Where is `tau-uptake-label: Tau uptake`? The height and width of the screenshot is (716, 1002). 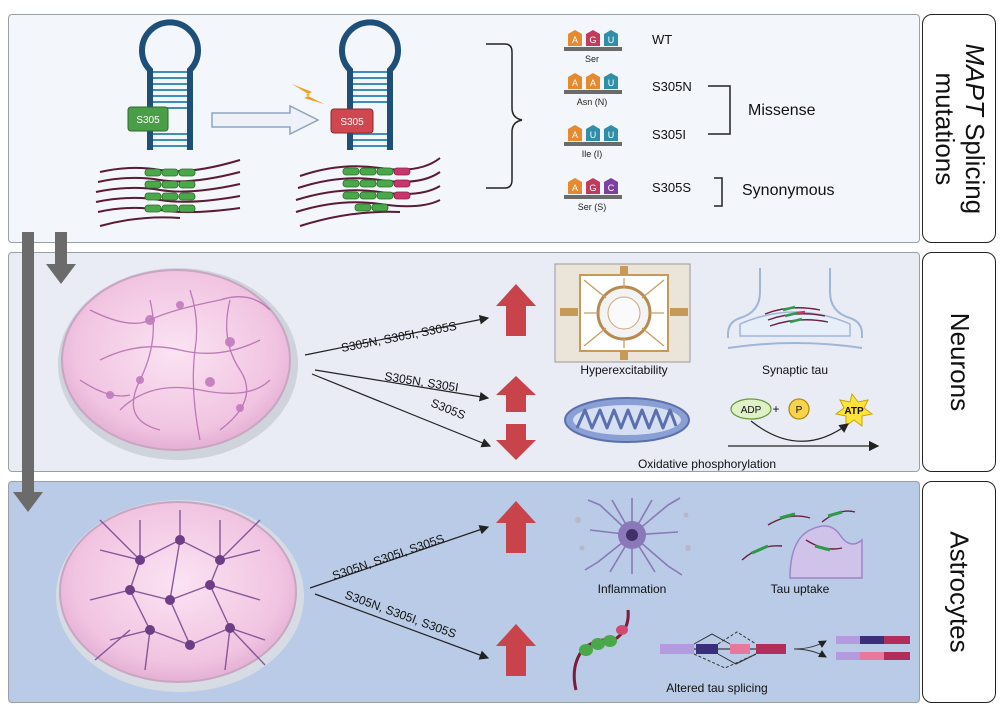
tau-uptake-label: Tau uptake is located at coordinates (800, 589).